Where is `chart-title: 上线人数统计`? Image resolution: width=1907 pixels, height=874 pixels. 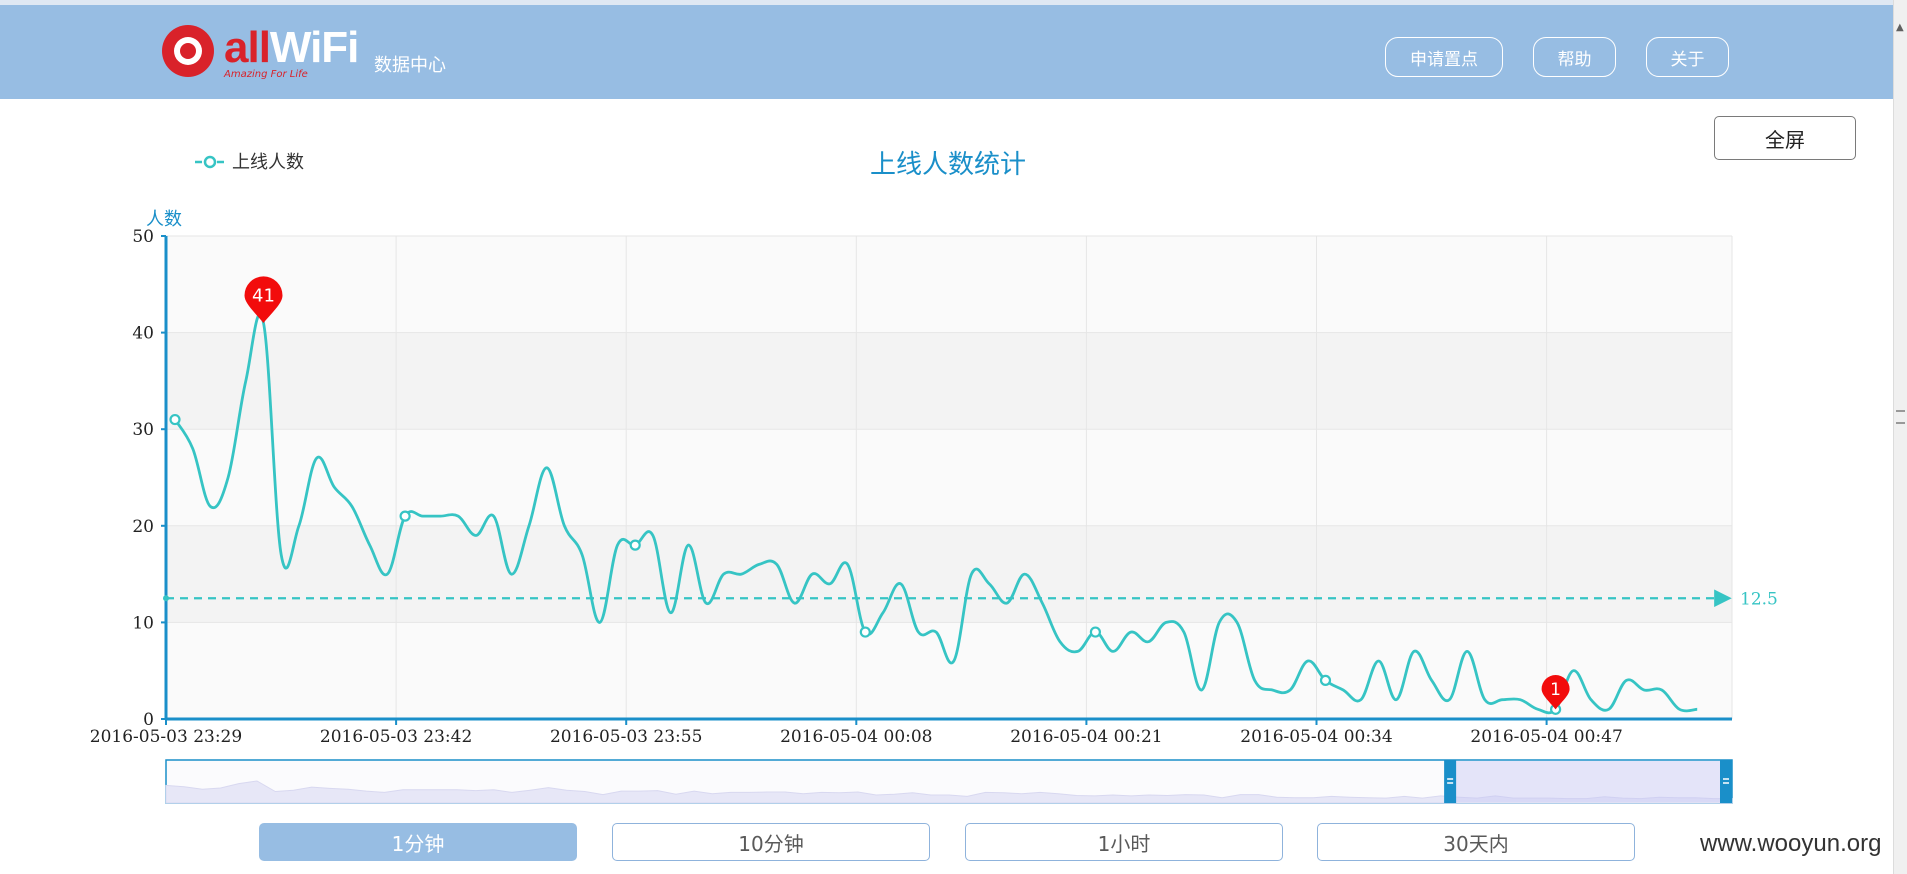
chart-title: 上线人数统计 is located at coordinates (948, 165).